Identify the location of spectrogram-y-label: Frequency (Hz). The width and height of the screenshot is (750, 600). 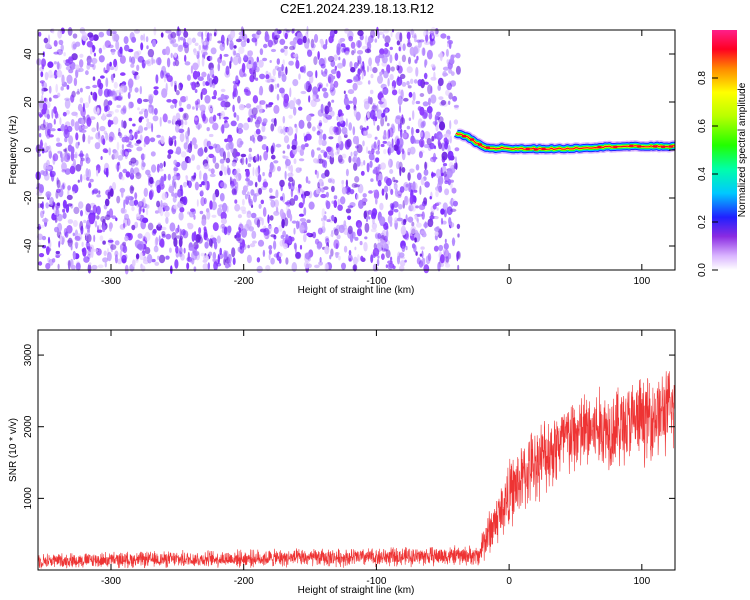
(13, 150).